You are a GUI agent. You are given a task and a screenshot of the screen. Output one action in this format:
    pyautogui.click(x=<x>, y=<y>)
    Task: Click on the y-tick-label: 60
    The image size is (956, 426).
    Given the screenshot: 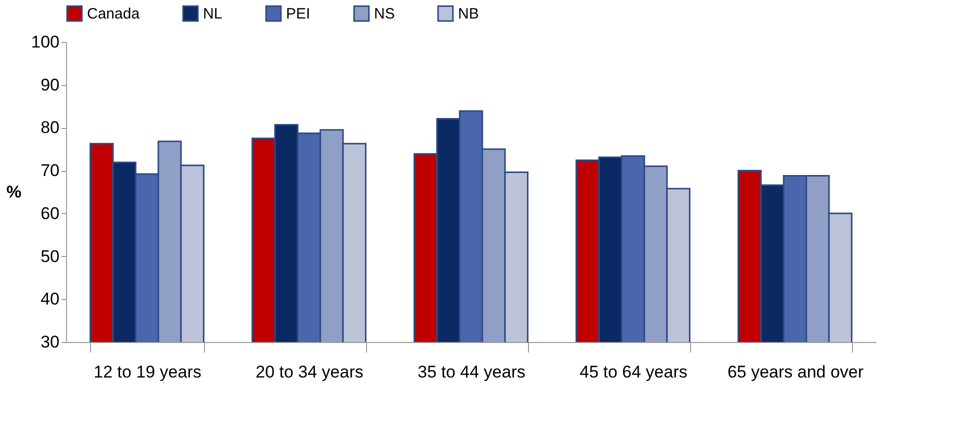 What is the action you would take?
    pyautogui.click(x=50, y=213)
    